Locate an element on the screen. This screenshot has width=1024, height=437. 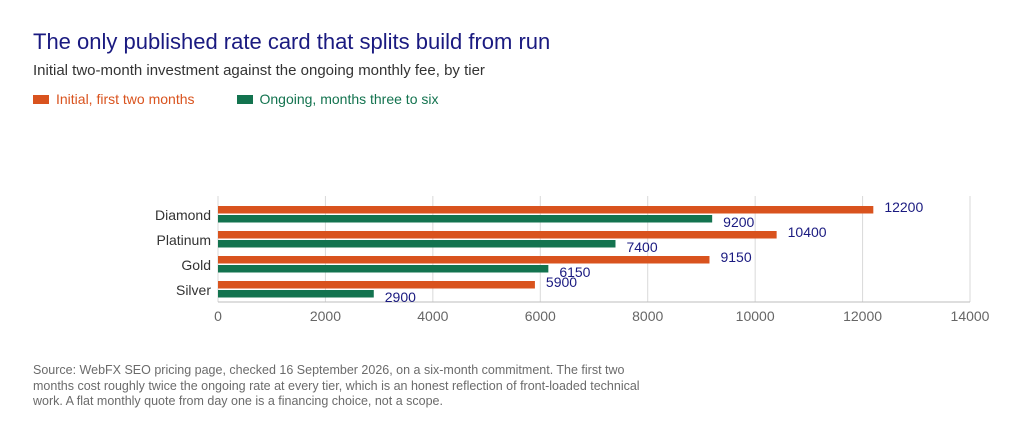
legend-item-ongoing: Ongoing, months three to six is located at coordinates (337, 99).